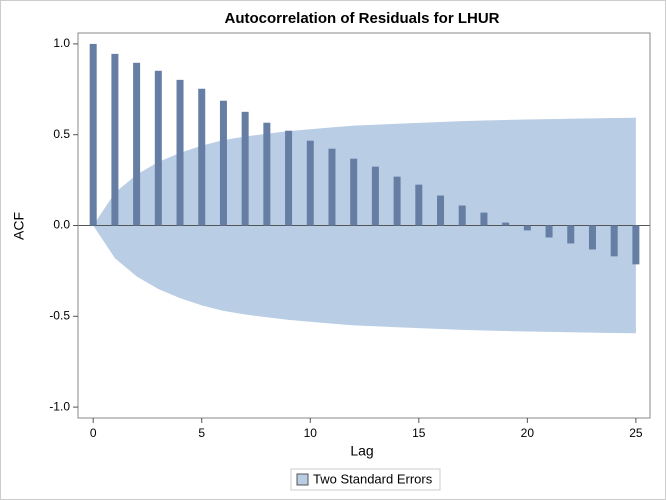 This screenshot has height=500, width=666. I want to click on x-tick-label: 5, so click(201, 433).